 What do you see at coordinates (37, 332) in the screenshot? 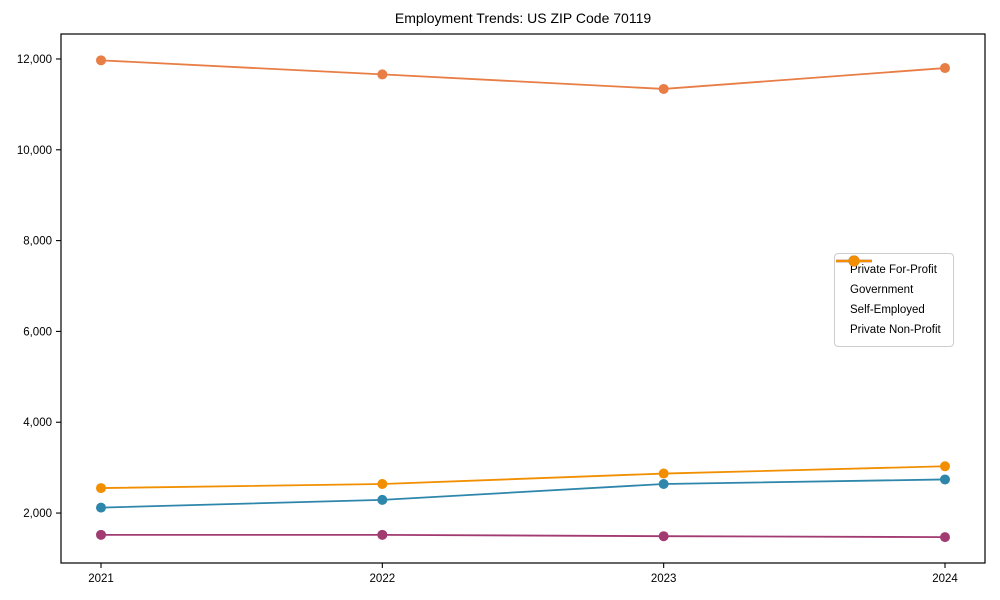
I see `y-tick-label: 6,000` at bounding box center [37, 332].